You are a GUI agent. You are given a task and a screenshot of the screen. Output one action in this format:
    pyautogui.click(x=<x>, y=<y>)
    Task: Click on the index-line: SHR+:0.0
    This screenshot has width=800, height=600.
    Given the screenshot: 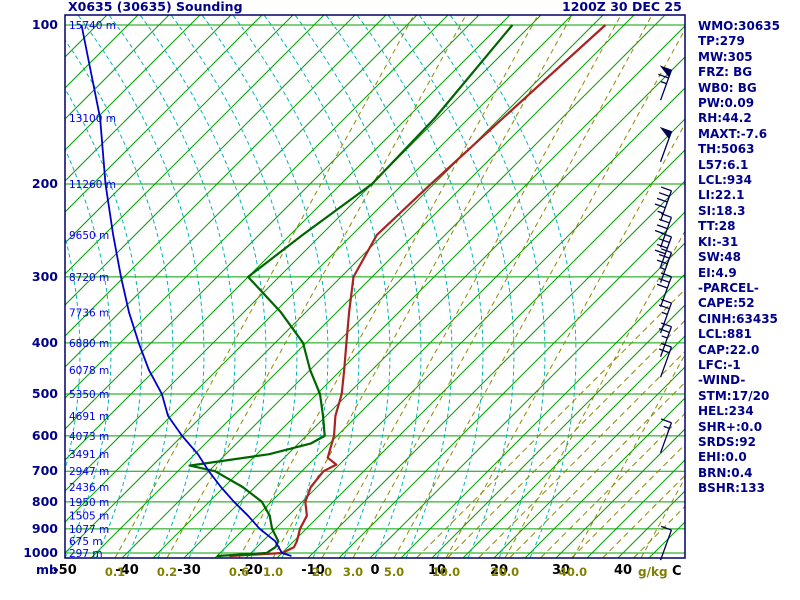 What is the action you would take?
    pyautogui.click(x=730, y=426)
    